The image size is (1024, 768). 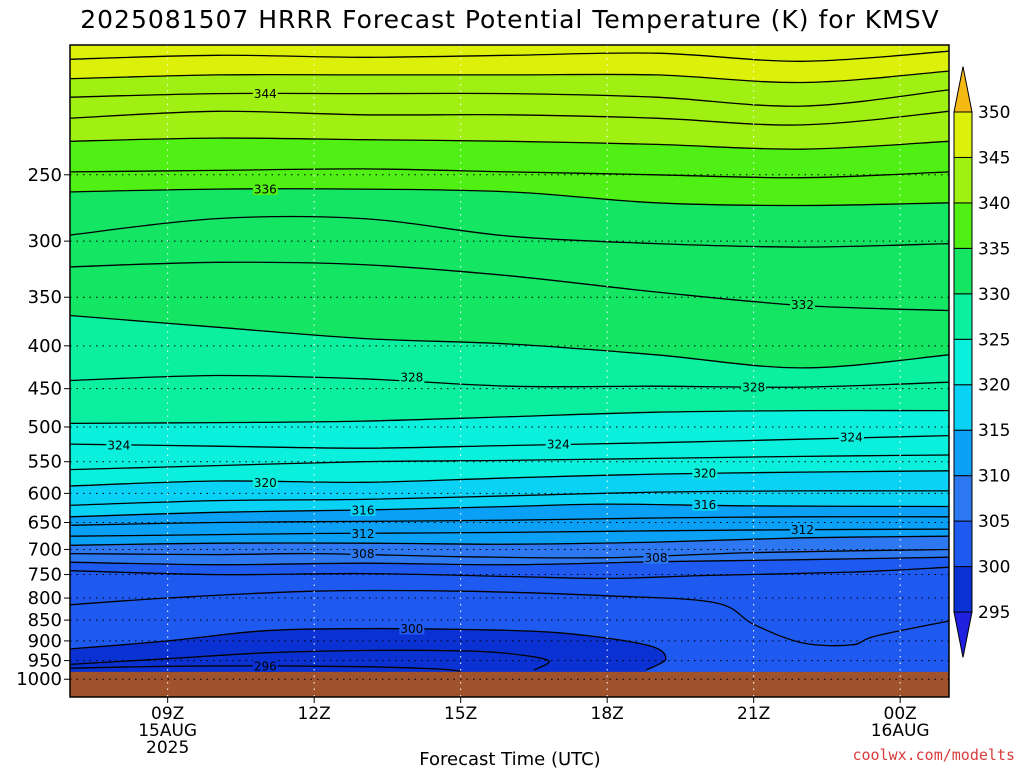 I want to click on contour-label: 320, so click(x=704, y=473).